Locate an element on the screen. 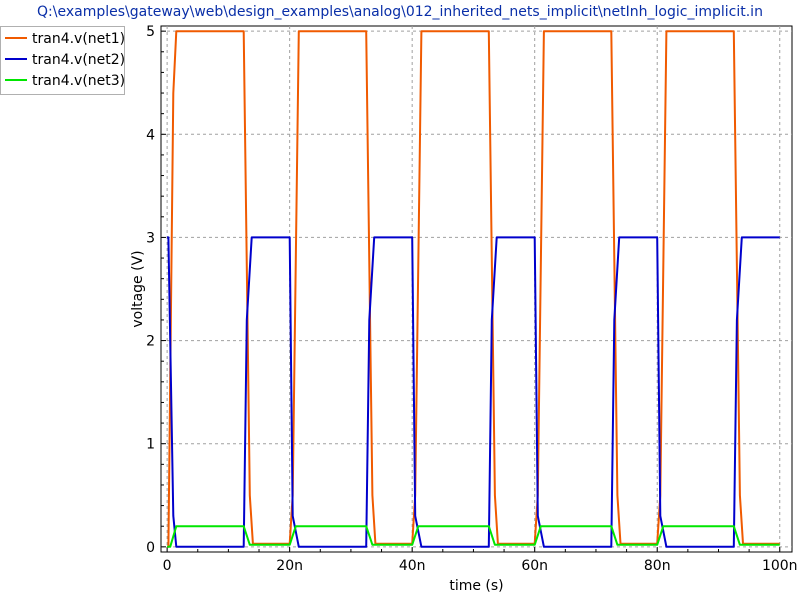 This screenshot has width=800, height=600. legend: tran4.v(net1) tran4.v(net2) tran4.v(net3) is located at coordinates (62, 60).